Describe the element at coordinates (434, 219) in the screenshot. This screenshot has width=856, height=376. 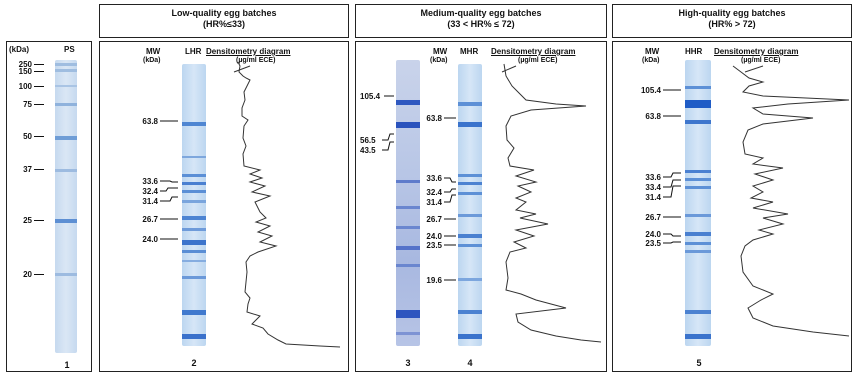
I see `medium-mw-26-7: 26.7` at that location.